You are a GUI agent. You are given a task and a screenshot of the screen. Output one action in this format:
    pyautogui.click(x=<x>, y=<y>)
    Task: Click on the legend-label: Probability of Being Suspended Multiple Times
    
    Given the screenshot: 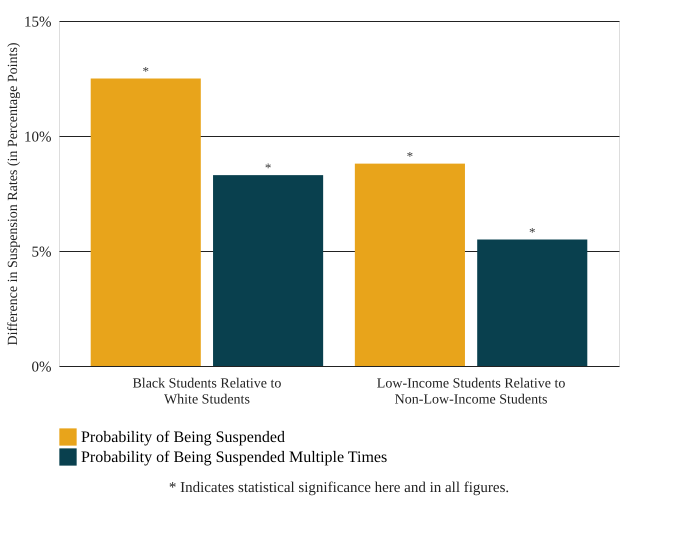 What is the action you would take?
    pyautogui.click(x=234, y=457)
    